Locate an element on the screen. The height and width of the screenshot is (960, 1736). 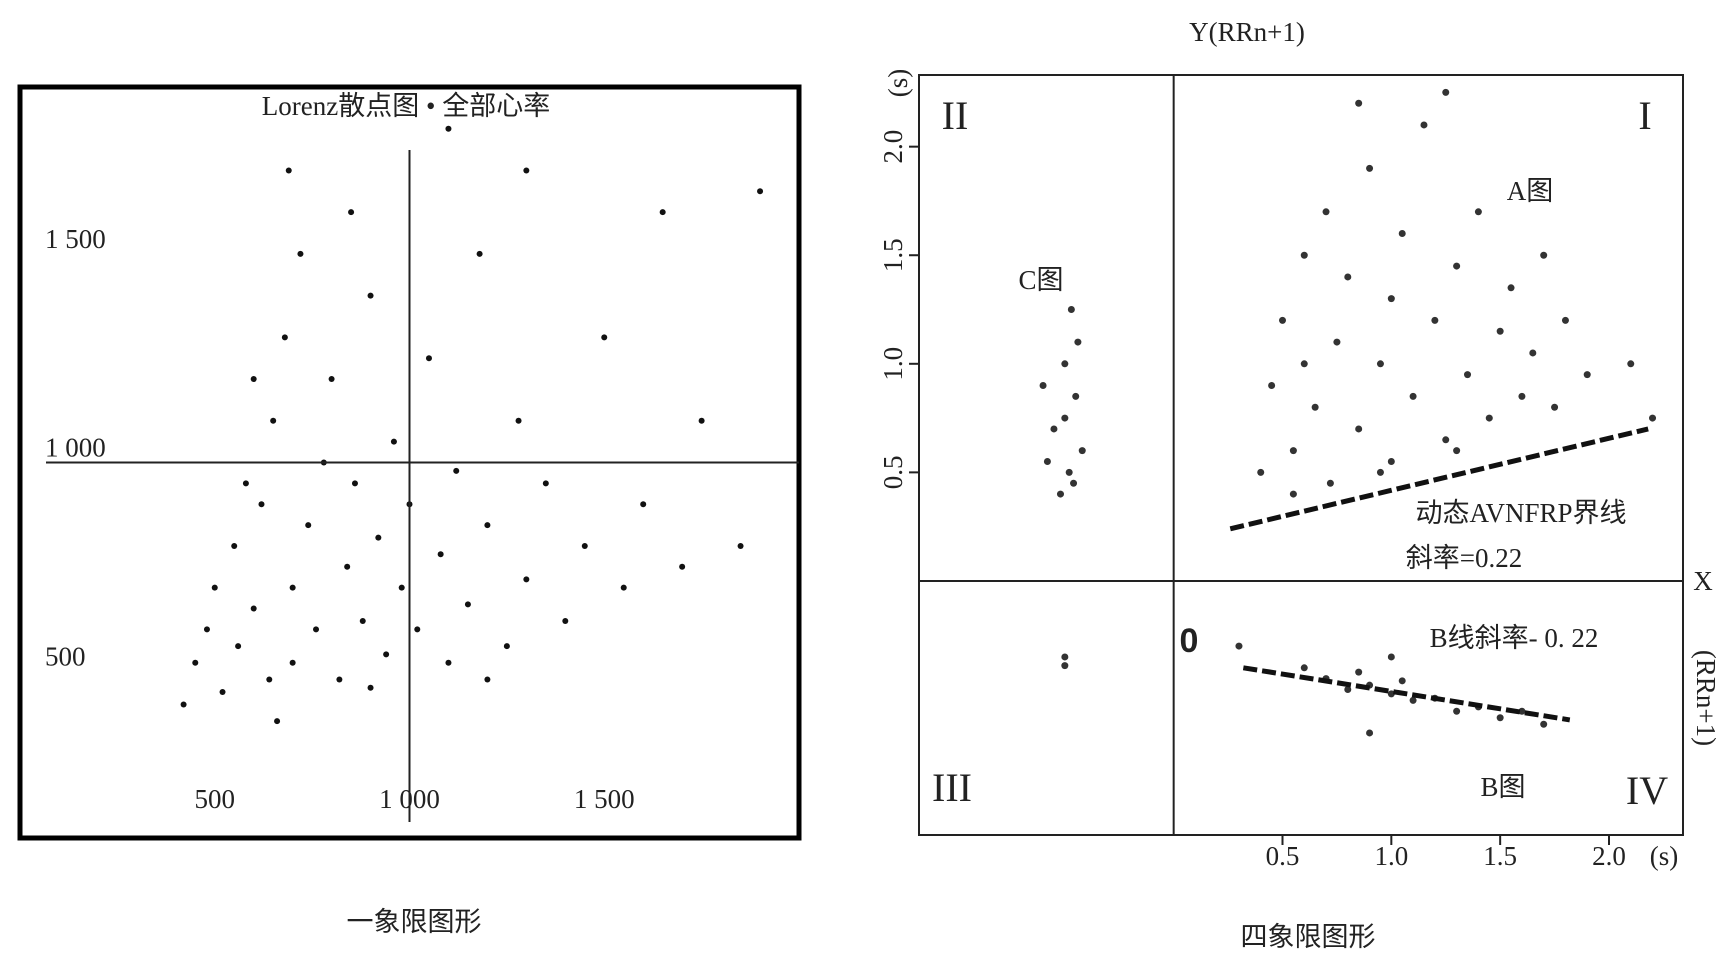
quadrant-label: IV is located at coordinates (1647, 790).